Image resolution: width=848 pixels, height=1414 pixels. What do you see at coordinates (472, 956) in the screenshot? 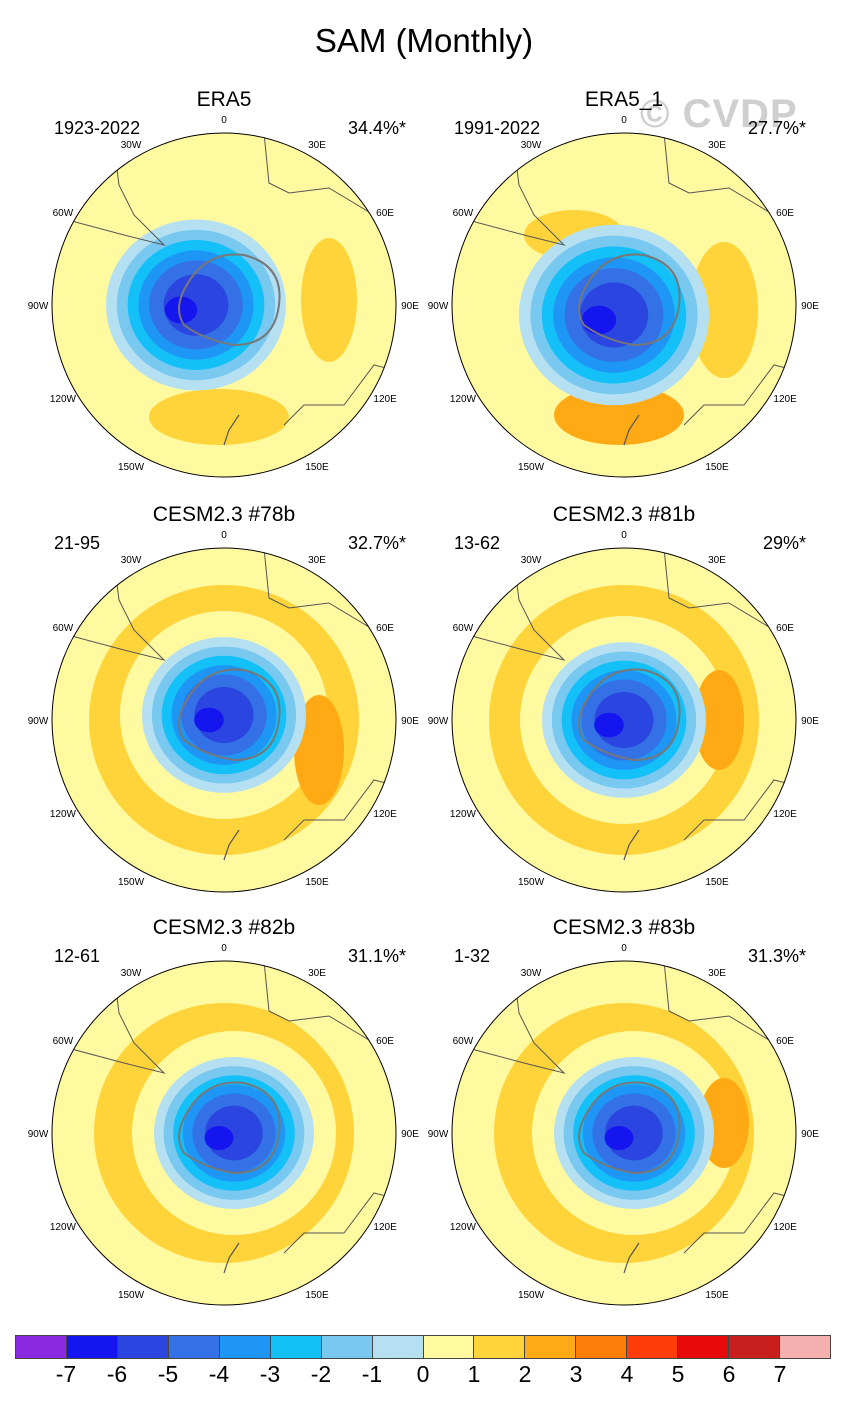
I see `panel-years: 1-32` at bounding box center [472, 956].